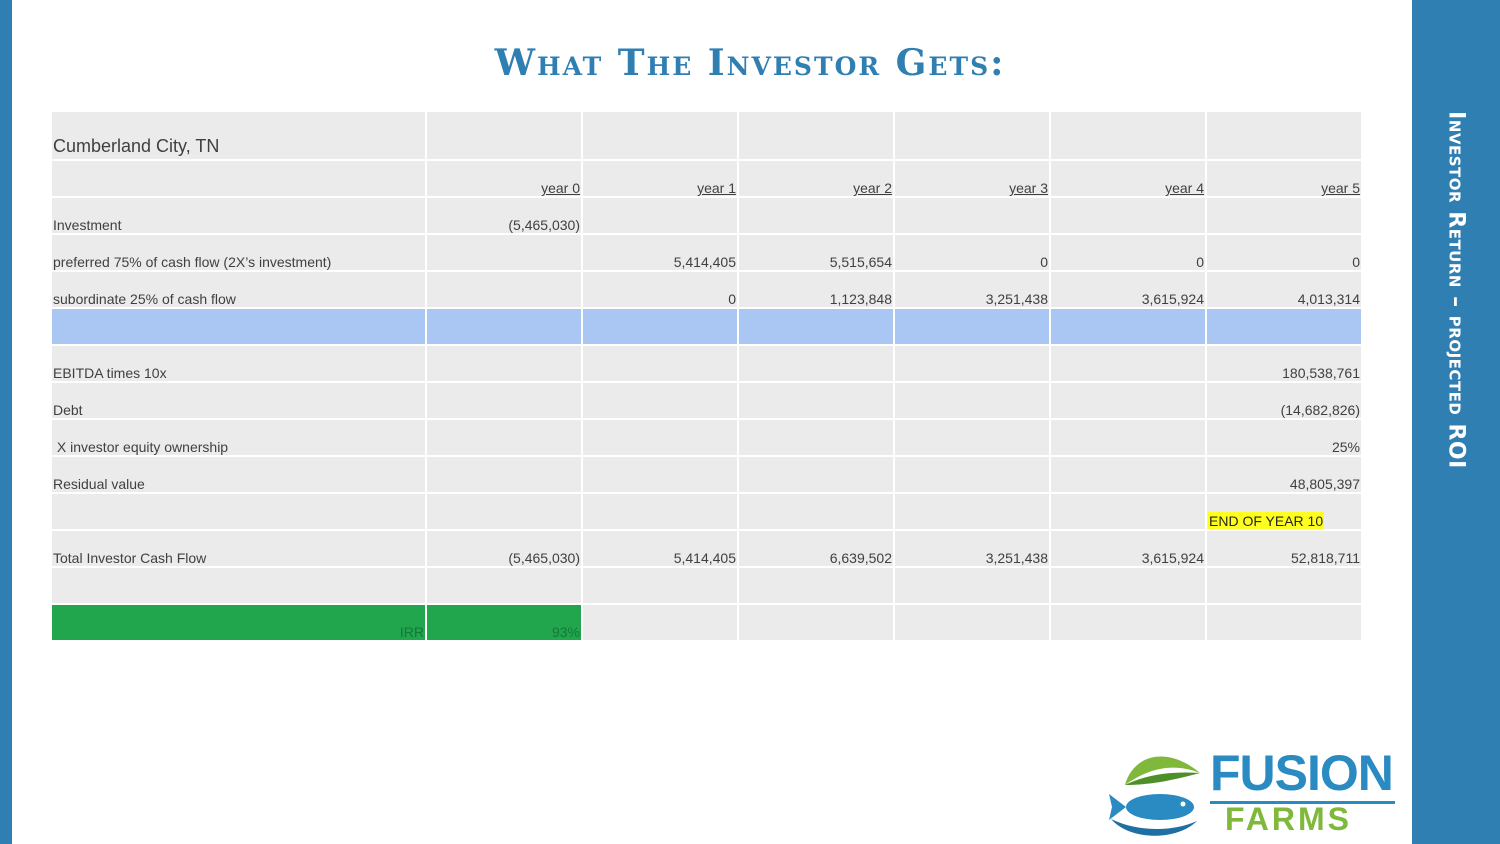 The width and height of the screenshot is (1500, 844). What do you see at coordinates (1284, 289) in the screenshot?
I see `table-cell: 4,013,314` at bounding box center [1284, 289].